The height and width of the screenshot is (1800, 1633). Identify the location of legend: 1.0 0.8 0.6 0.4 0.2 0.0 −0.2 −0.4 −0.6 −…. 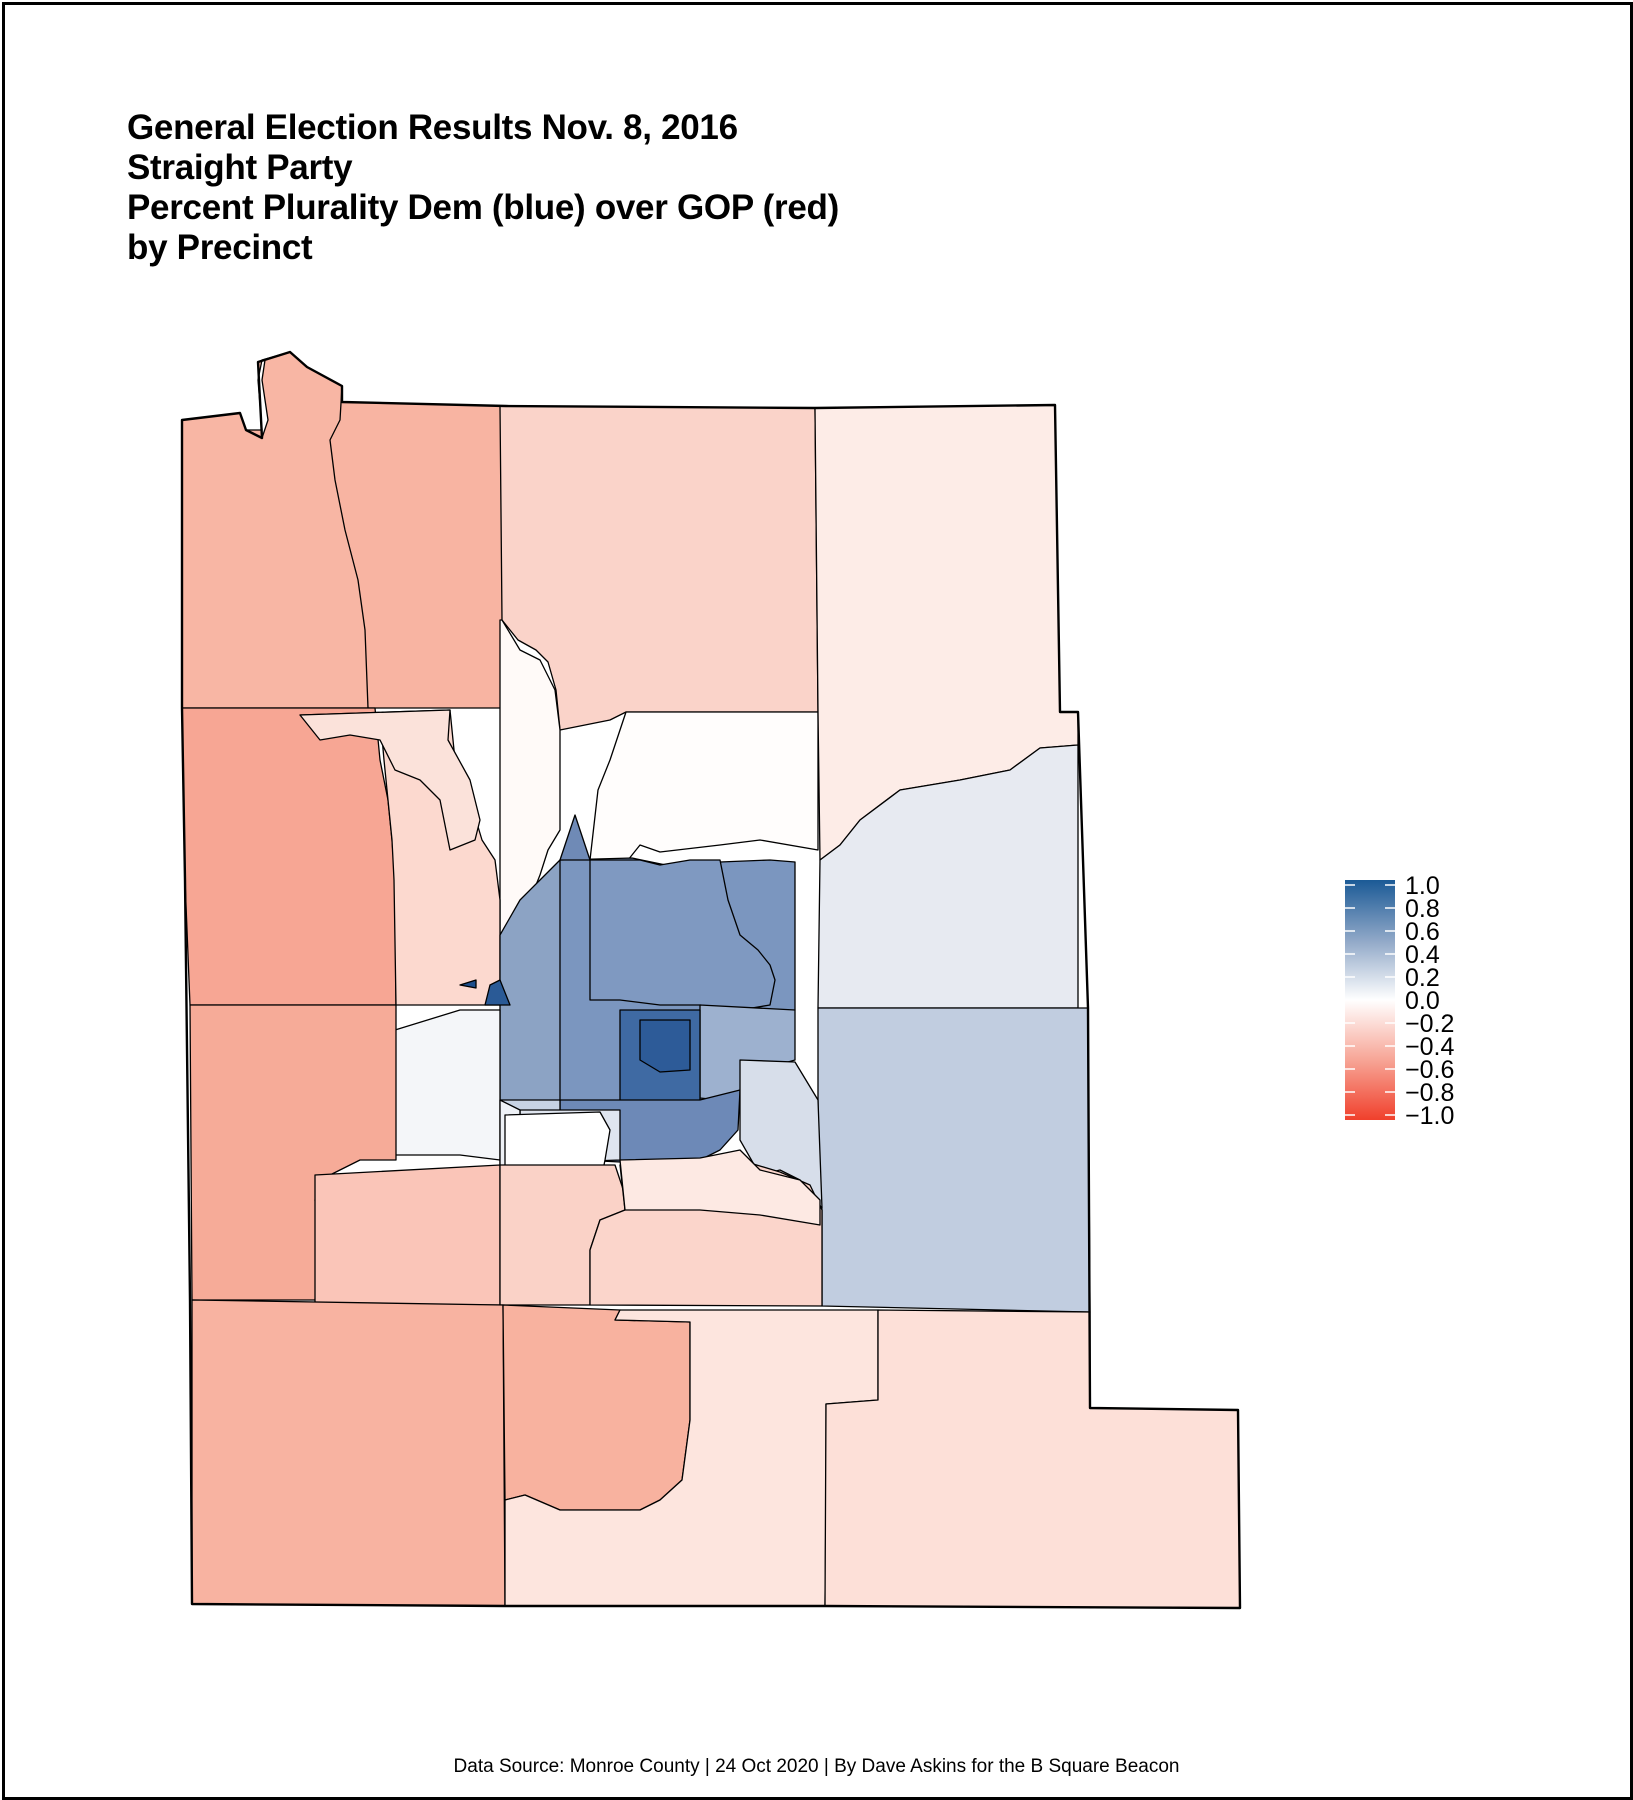
(1399, 1001).